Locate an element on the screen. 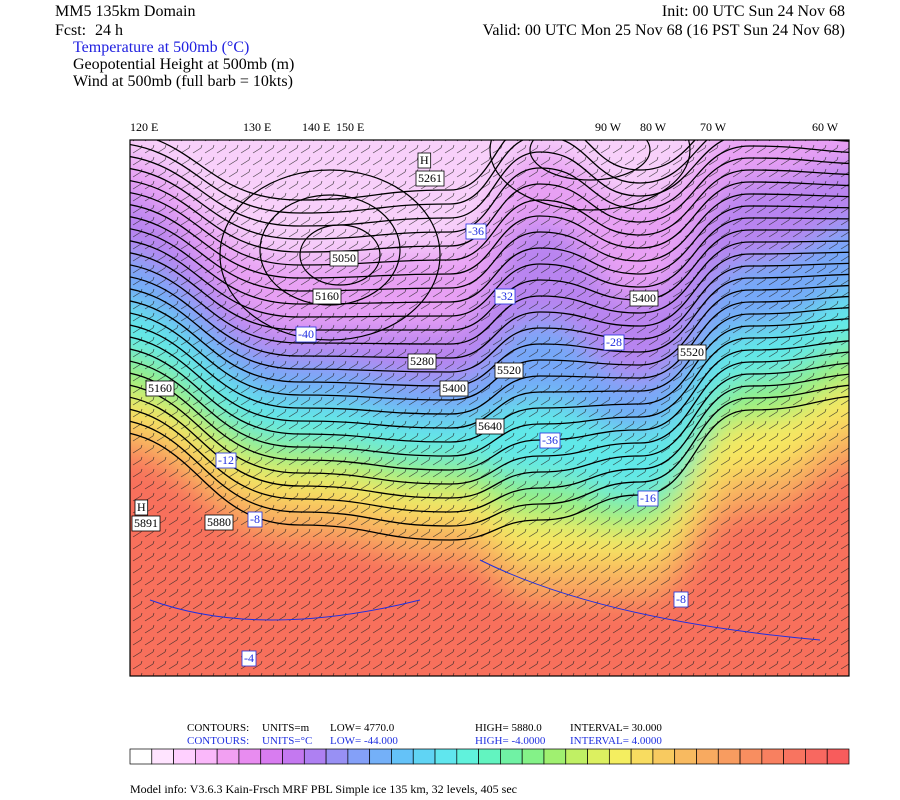 The width and height of the screenshot is (900, 800). fcst-value: 24 h is located at coordinates (109, 30).